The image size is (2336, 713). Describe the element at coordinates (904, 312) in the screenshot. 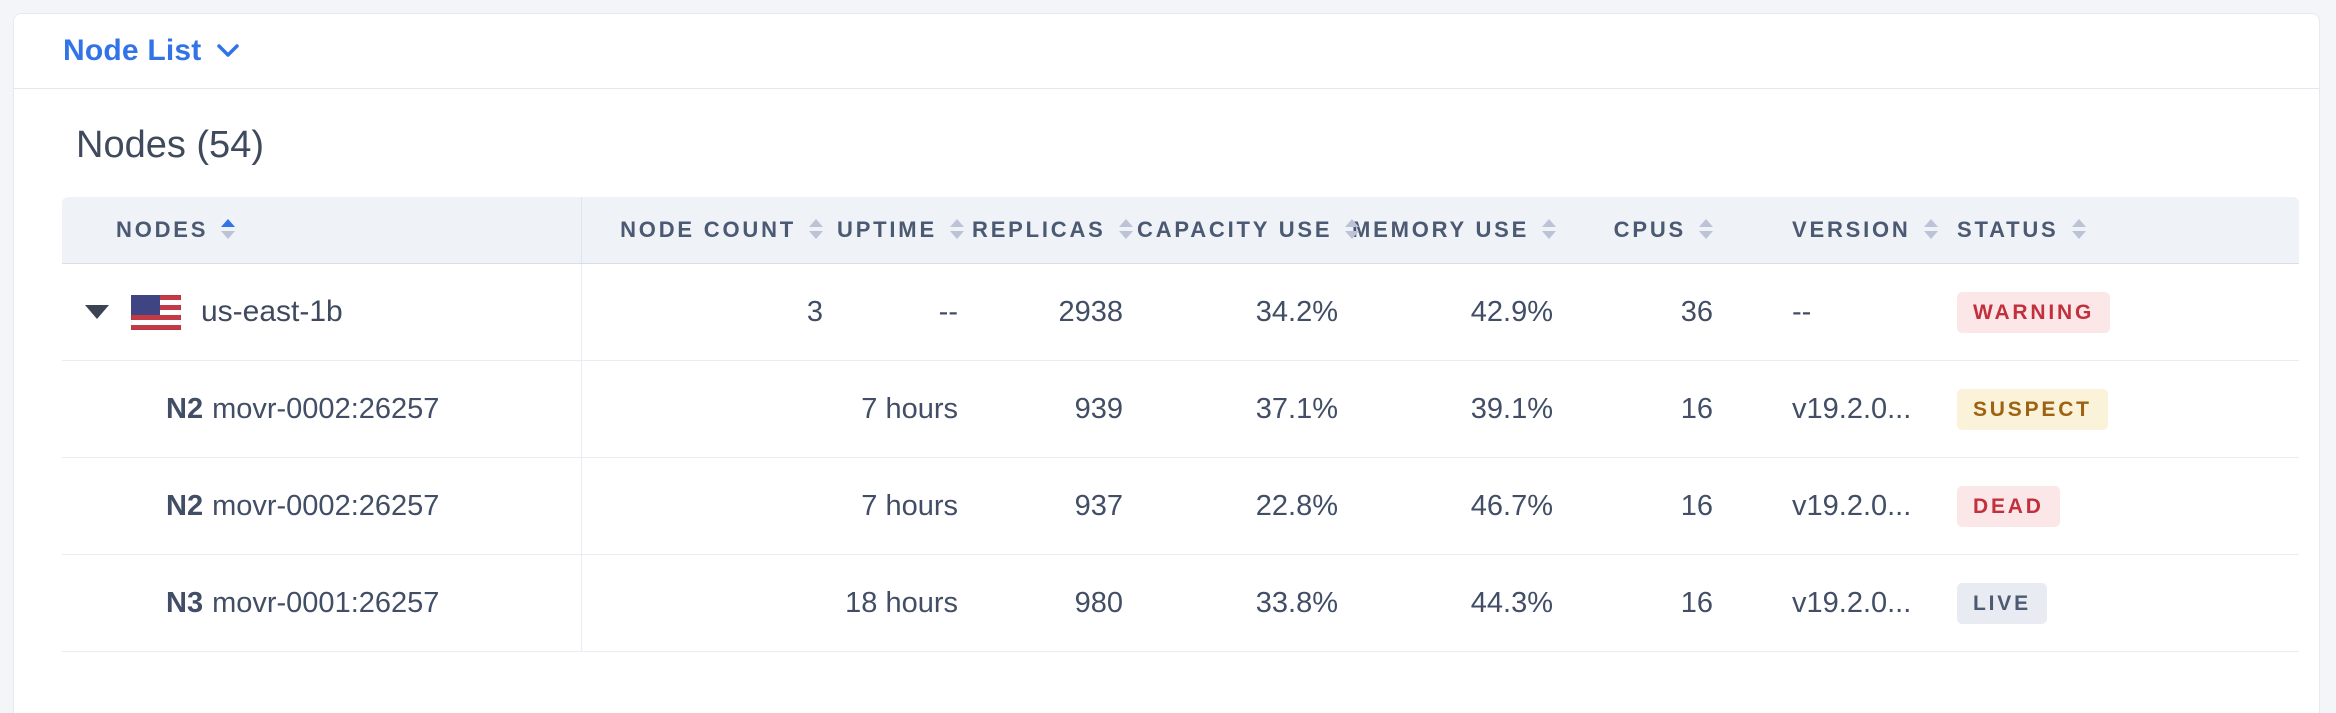

I see `cell-uptime: --` at that location.